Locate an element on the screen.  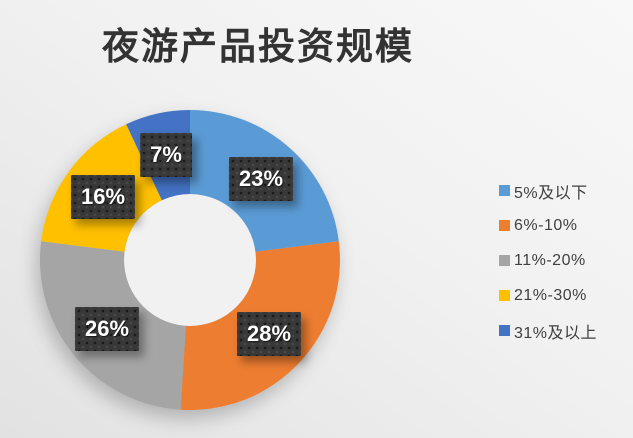
legend-item-label: 6%-10% is located at coordinates (546, 225).